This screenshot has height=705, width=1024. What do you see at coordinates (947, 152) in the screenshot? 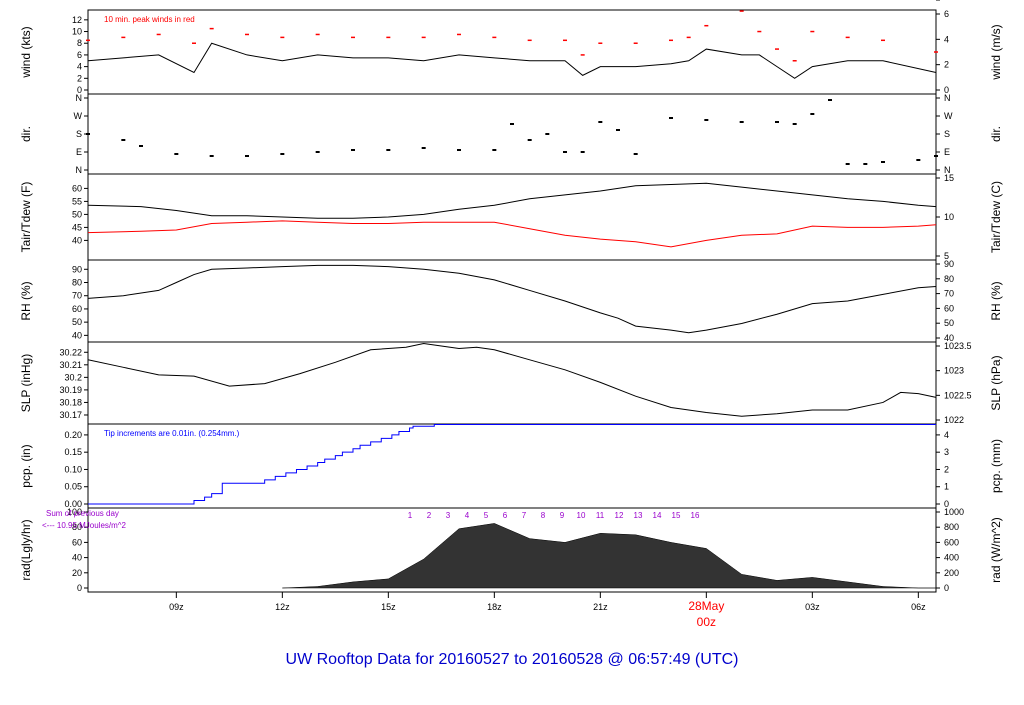
I see `right-tick-label: E` at bounding box center [947, 152].